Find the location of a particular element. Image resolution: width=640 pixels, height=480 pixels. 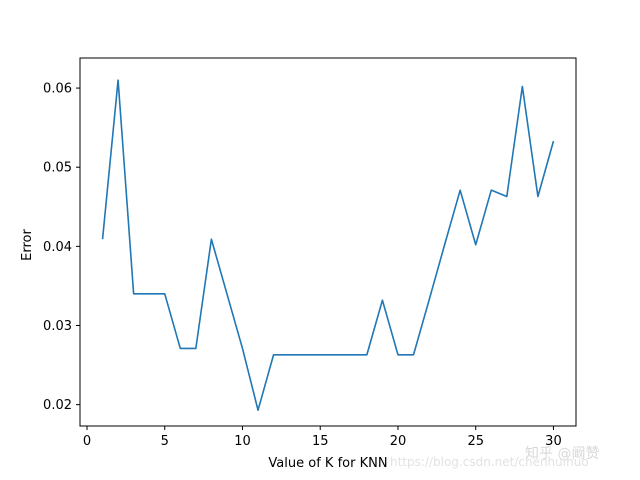

y-tick-label: 0.04 is located at coordinates (57, 247).